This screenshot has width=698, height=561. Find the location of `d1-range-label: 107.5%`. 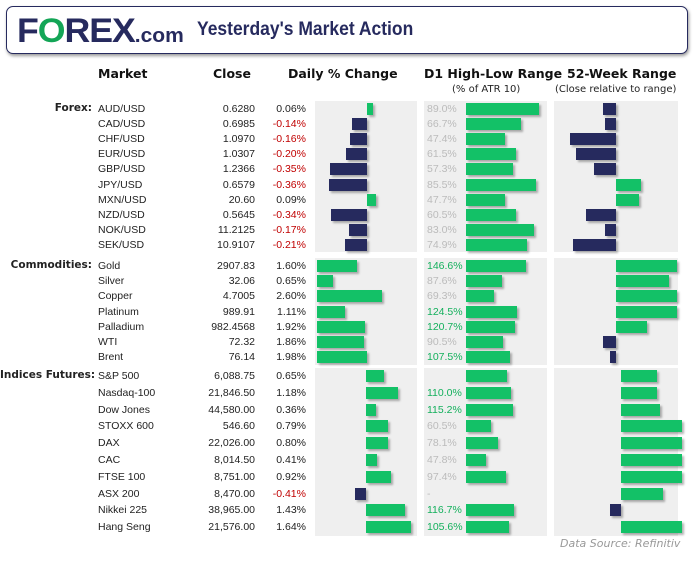

d1-range-label: 107.5% is located at coordinates (445, 357).